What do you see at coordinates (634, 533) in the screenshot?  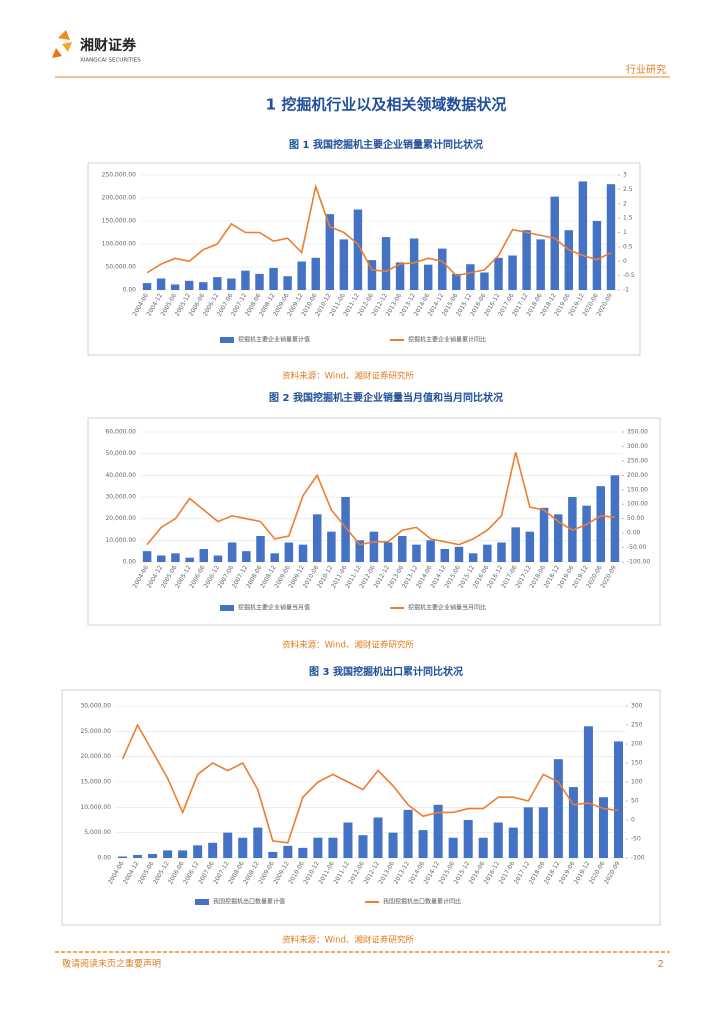 I see `y2-tick-label: 0.00` at bounding box center [634, 533].